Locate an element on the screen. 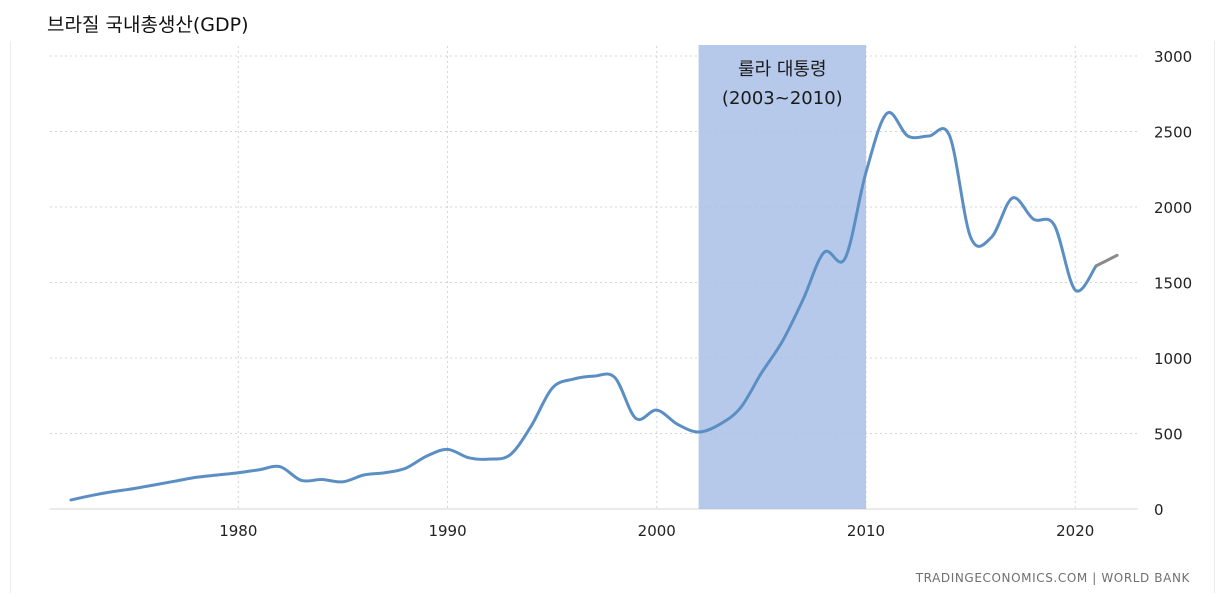 The height and width of the screenshot is (597, 1228). y-tick-label: 3000 is located at coordinates (1173, 57).